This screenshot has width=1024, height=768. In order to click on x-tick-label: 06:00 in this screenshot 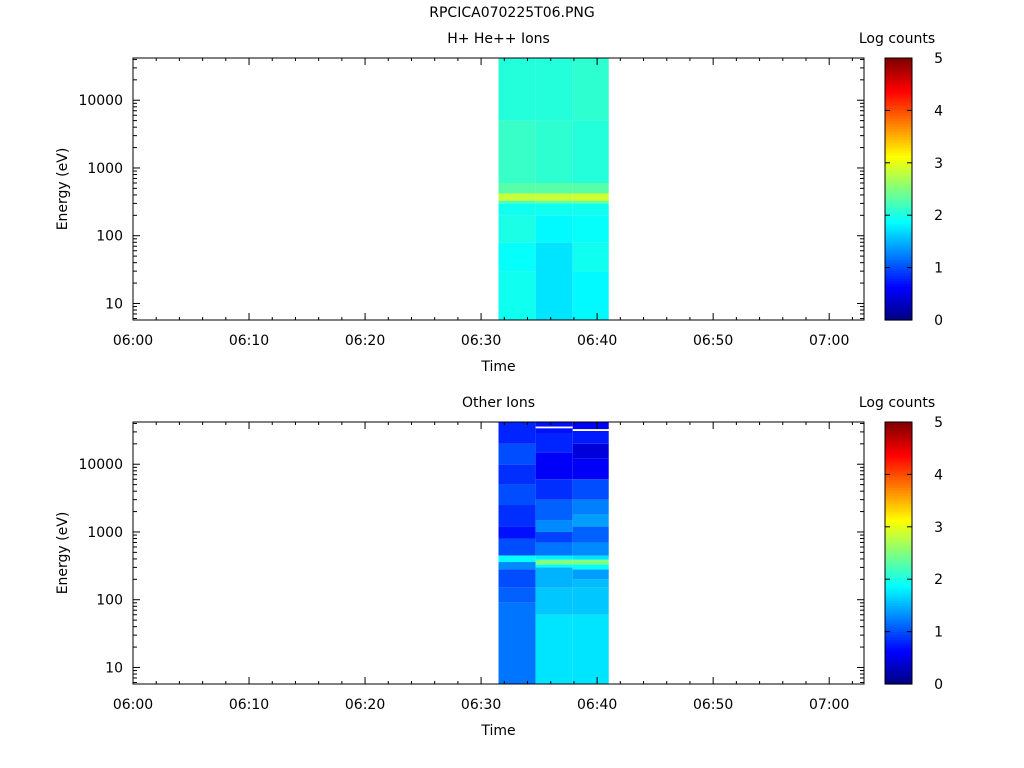, I will do `click(133, 705)`.